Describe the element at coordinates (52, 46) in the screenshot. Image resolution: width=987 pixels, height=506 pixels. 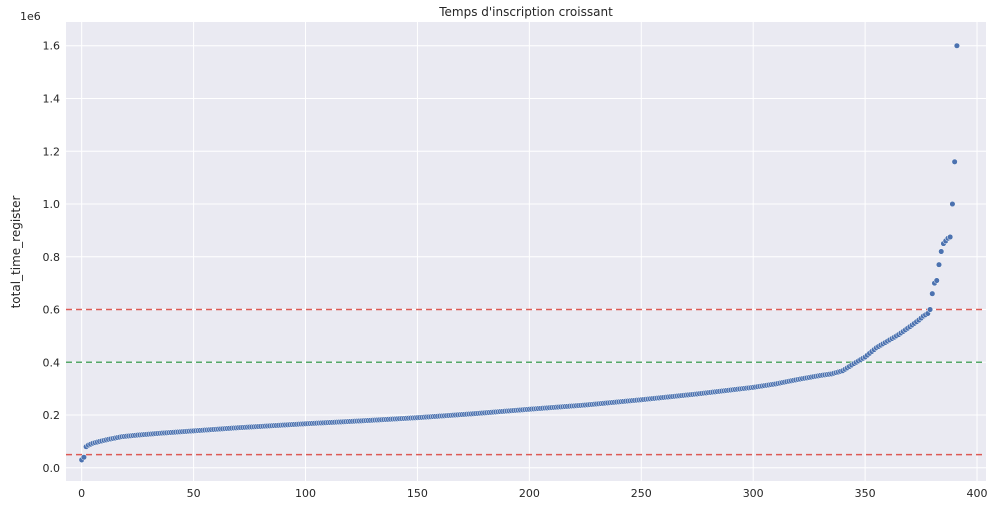
I see `y-tick-label: 1.6` at that location.